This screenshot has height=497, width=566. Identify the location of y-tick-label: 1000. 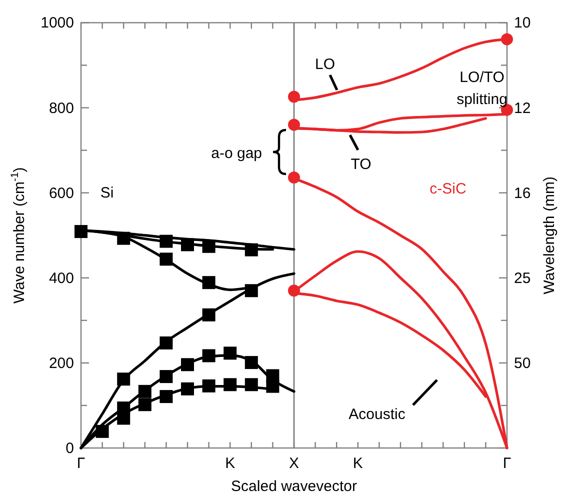
(57, 23).